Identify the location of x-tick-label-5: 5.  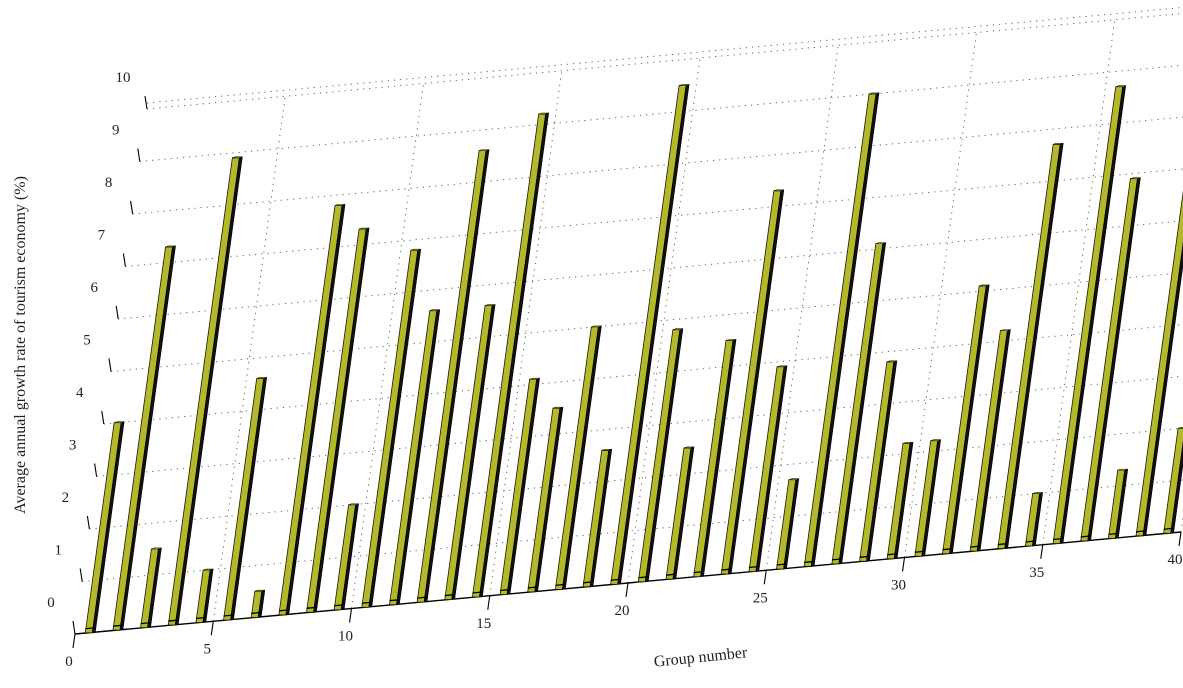
(208, 649).